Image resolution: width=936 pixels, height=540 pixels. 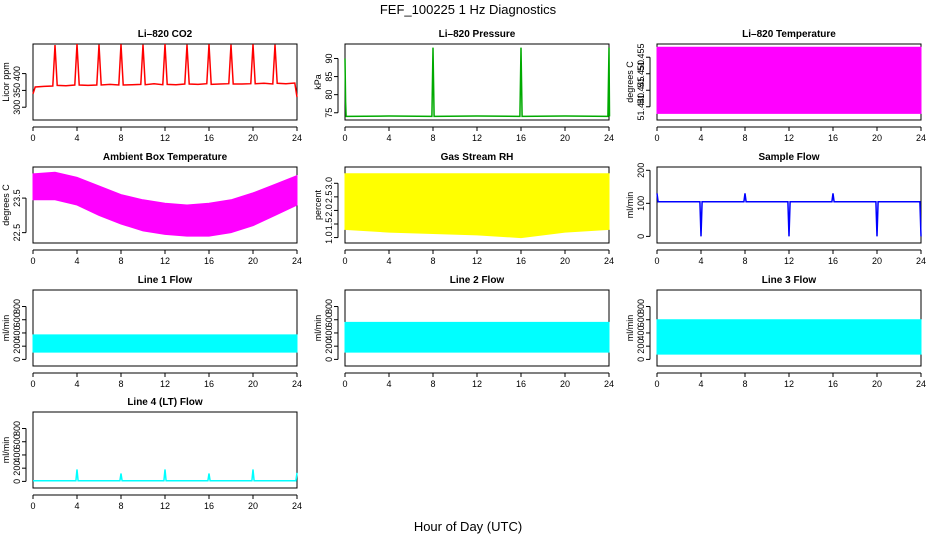 I want to click on y-tick-label: 51.455, so click(x=641, y=57).